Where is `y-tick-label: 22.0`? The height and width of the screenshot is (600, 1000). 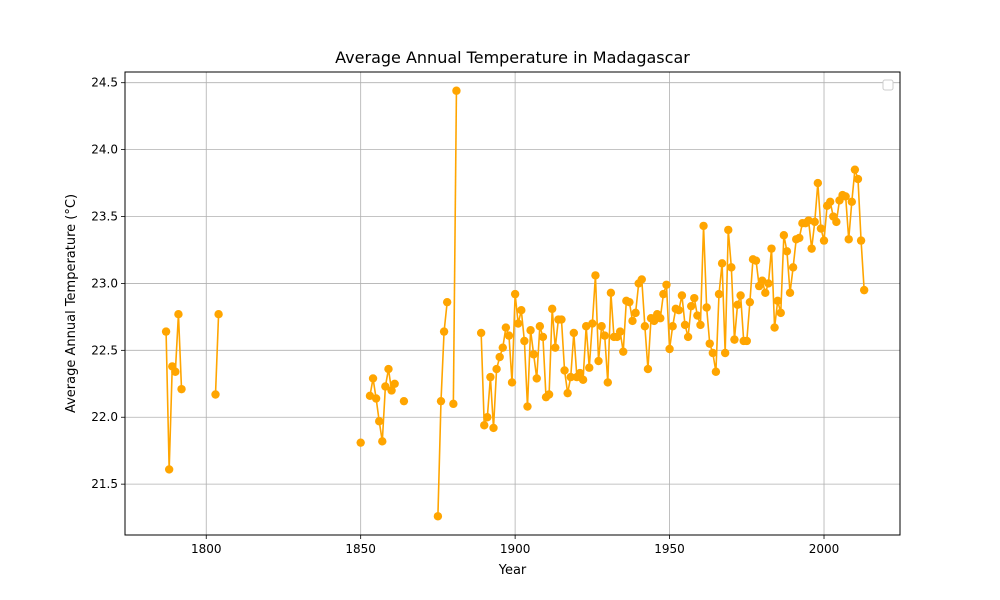
y-tick-label: 22.0 is located at coordinates (104, 417).